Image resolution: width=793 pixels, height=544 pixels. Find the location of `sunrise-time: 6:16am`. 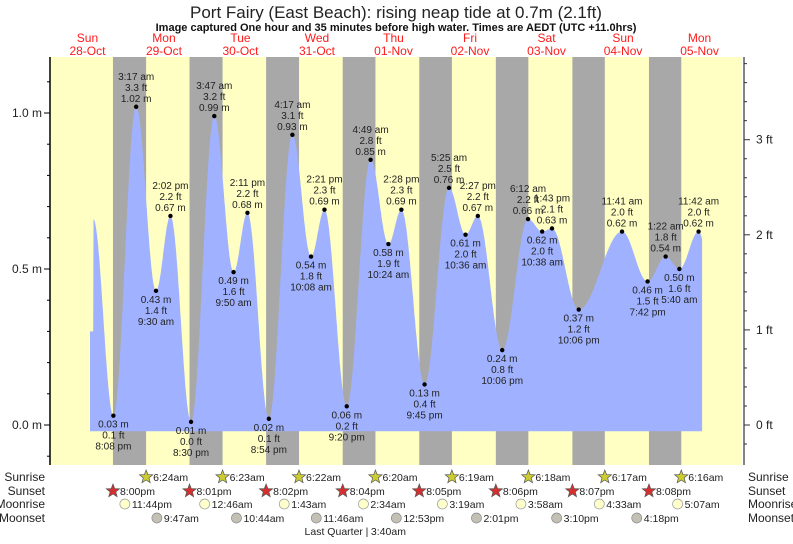

sunrise-time: 6:16am is located at coordinates (705, 478).